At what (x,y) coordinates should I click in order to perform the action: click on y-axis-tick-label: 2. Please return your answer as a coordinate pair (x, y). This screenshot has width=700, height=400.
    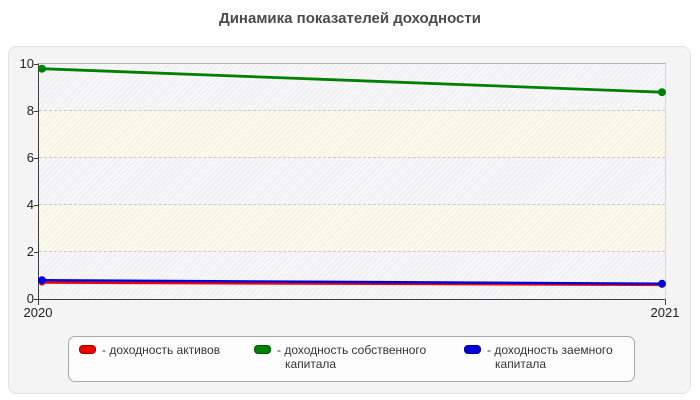
    Looking at the image, I should click on (30, 251).